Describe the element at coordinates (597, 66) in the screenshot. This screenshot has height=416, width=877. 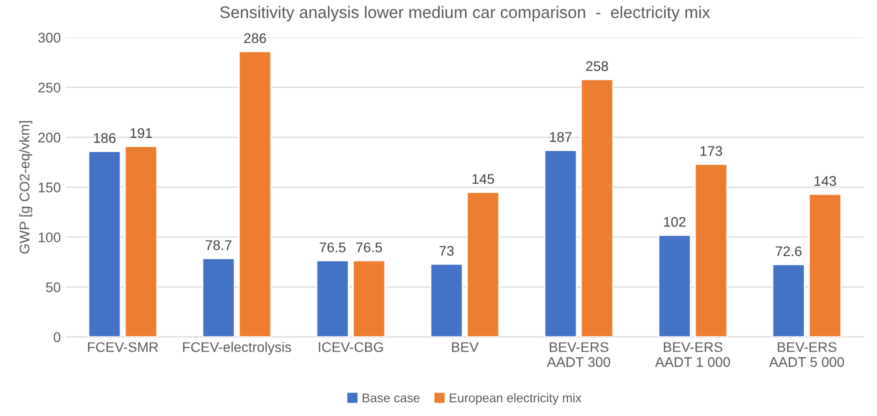
I see `data-label: 258` at that location.